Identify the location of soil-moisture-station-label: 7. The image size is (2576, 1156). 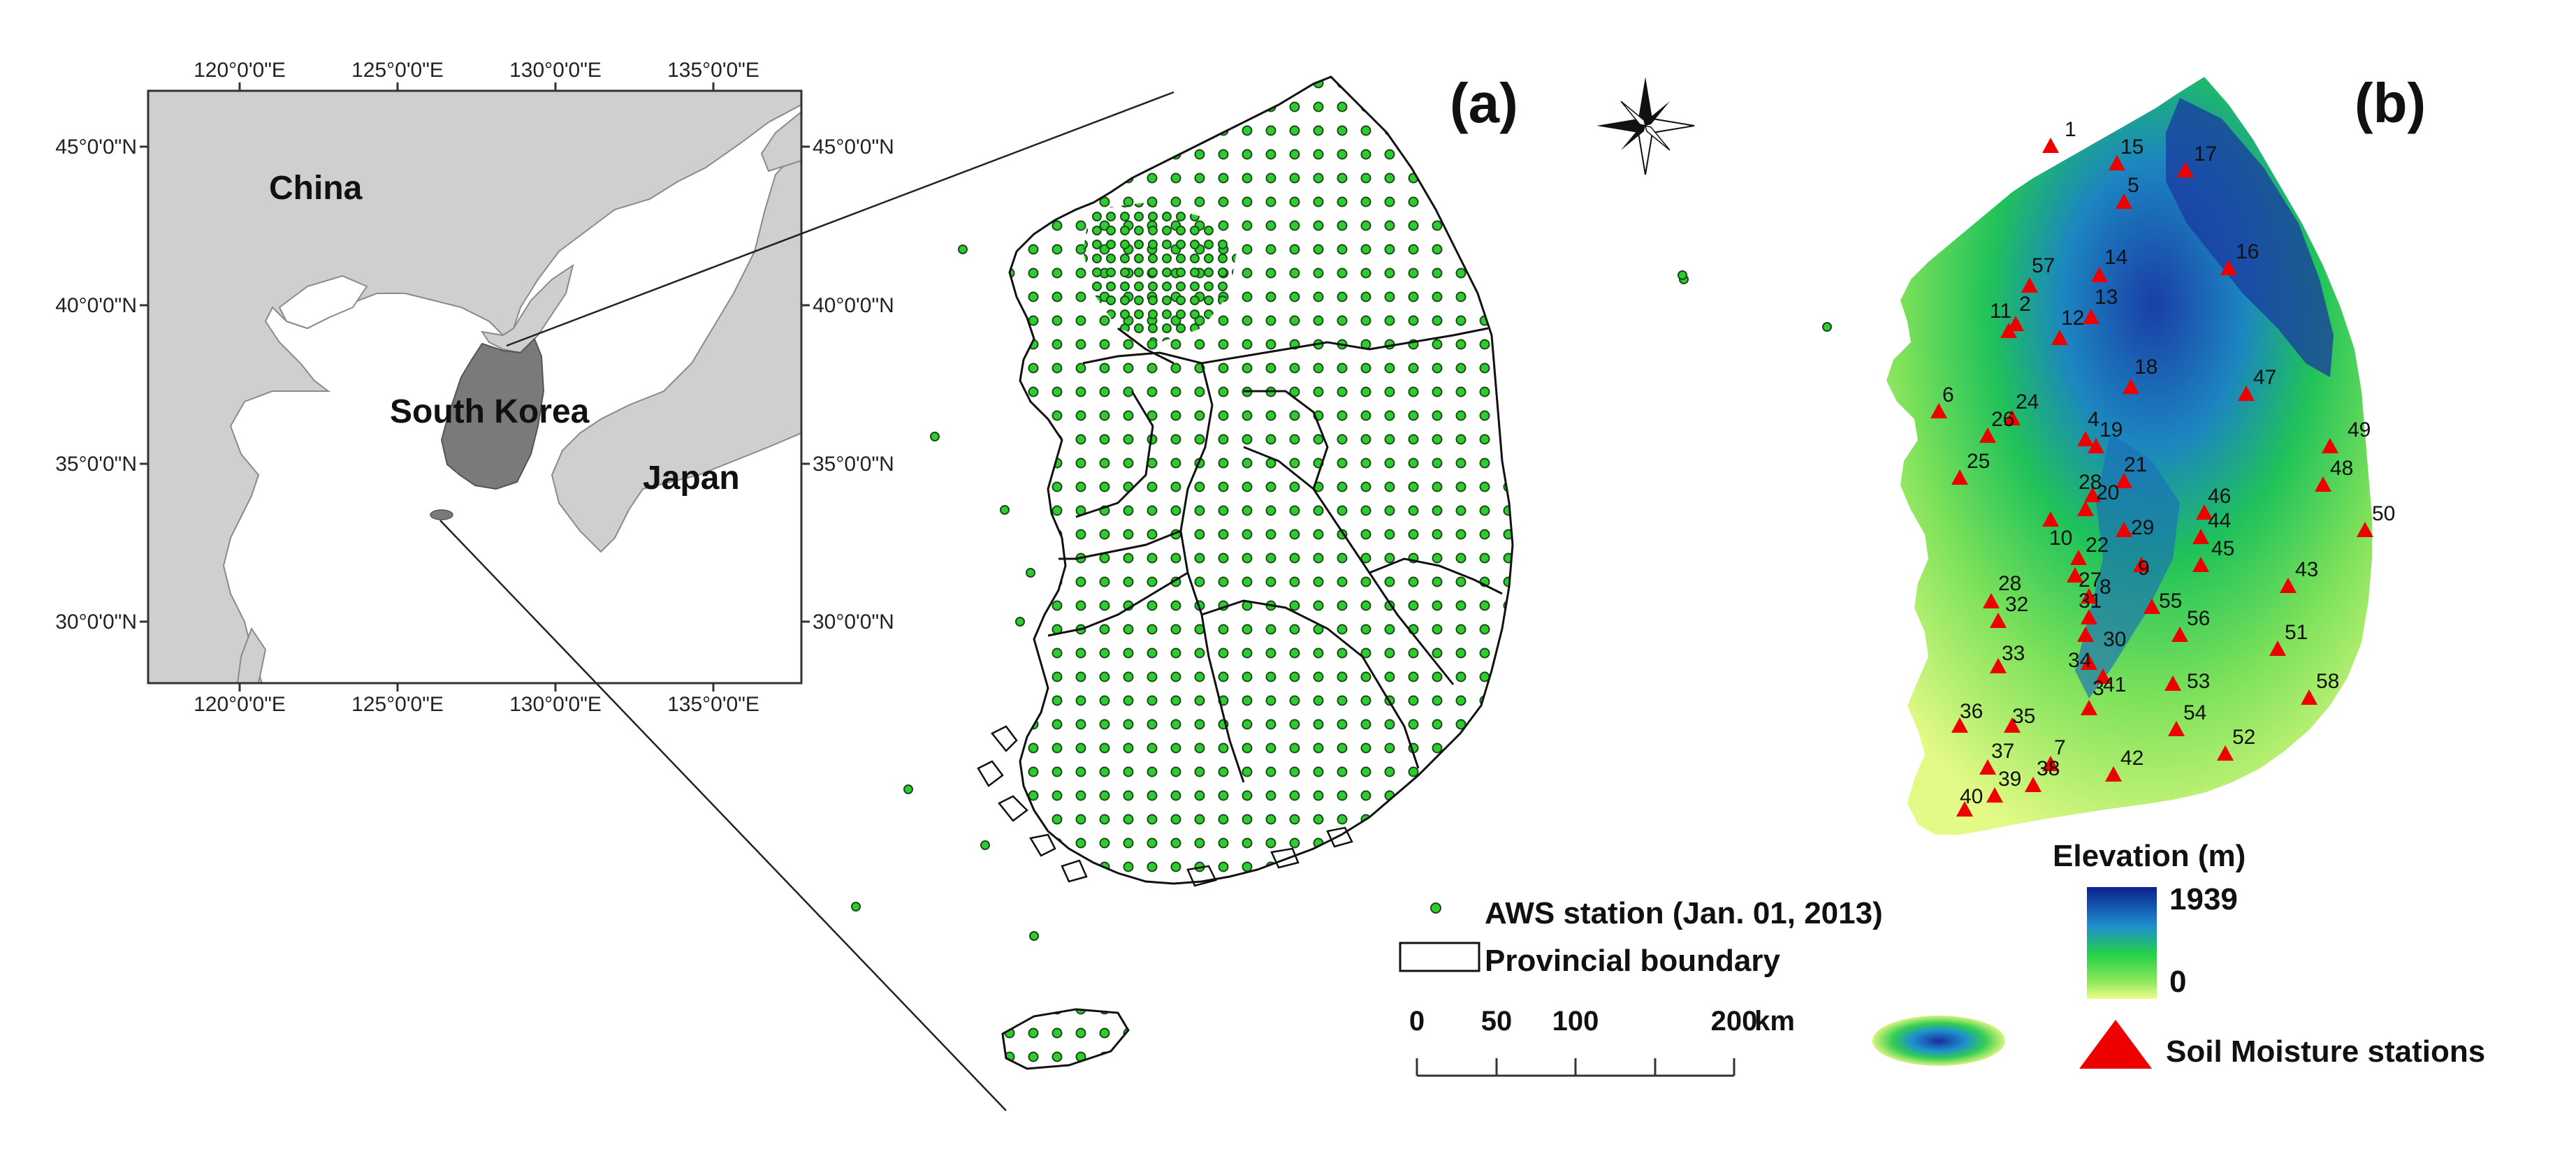
(2060, 747).